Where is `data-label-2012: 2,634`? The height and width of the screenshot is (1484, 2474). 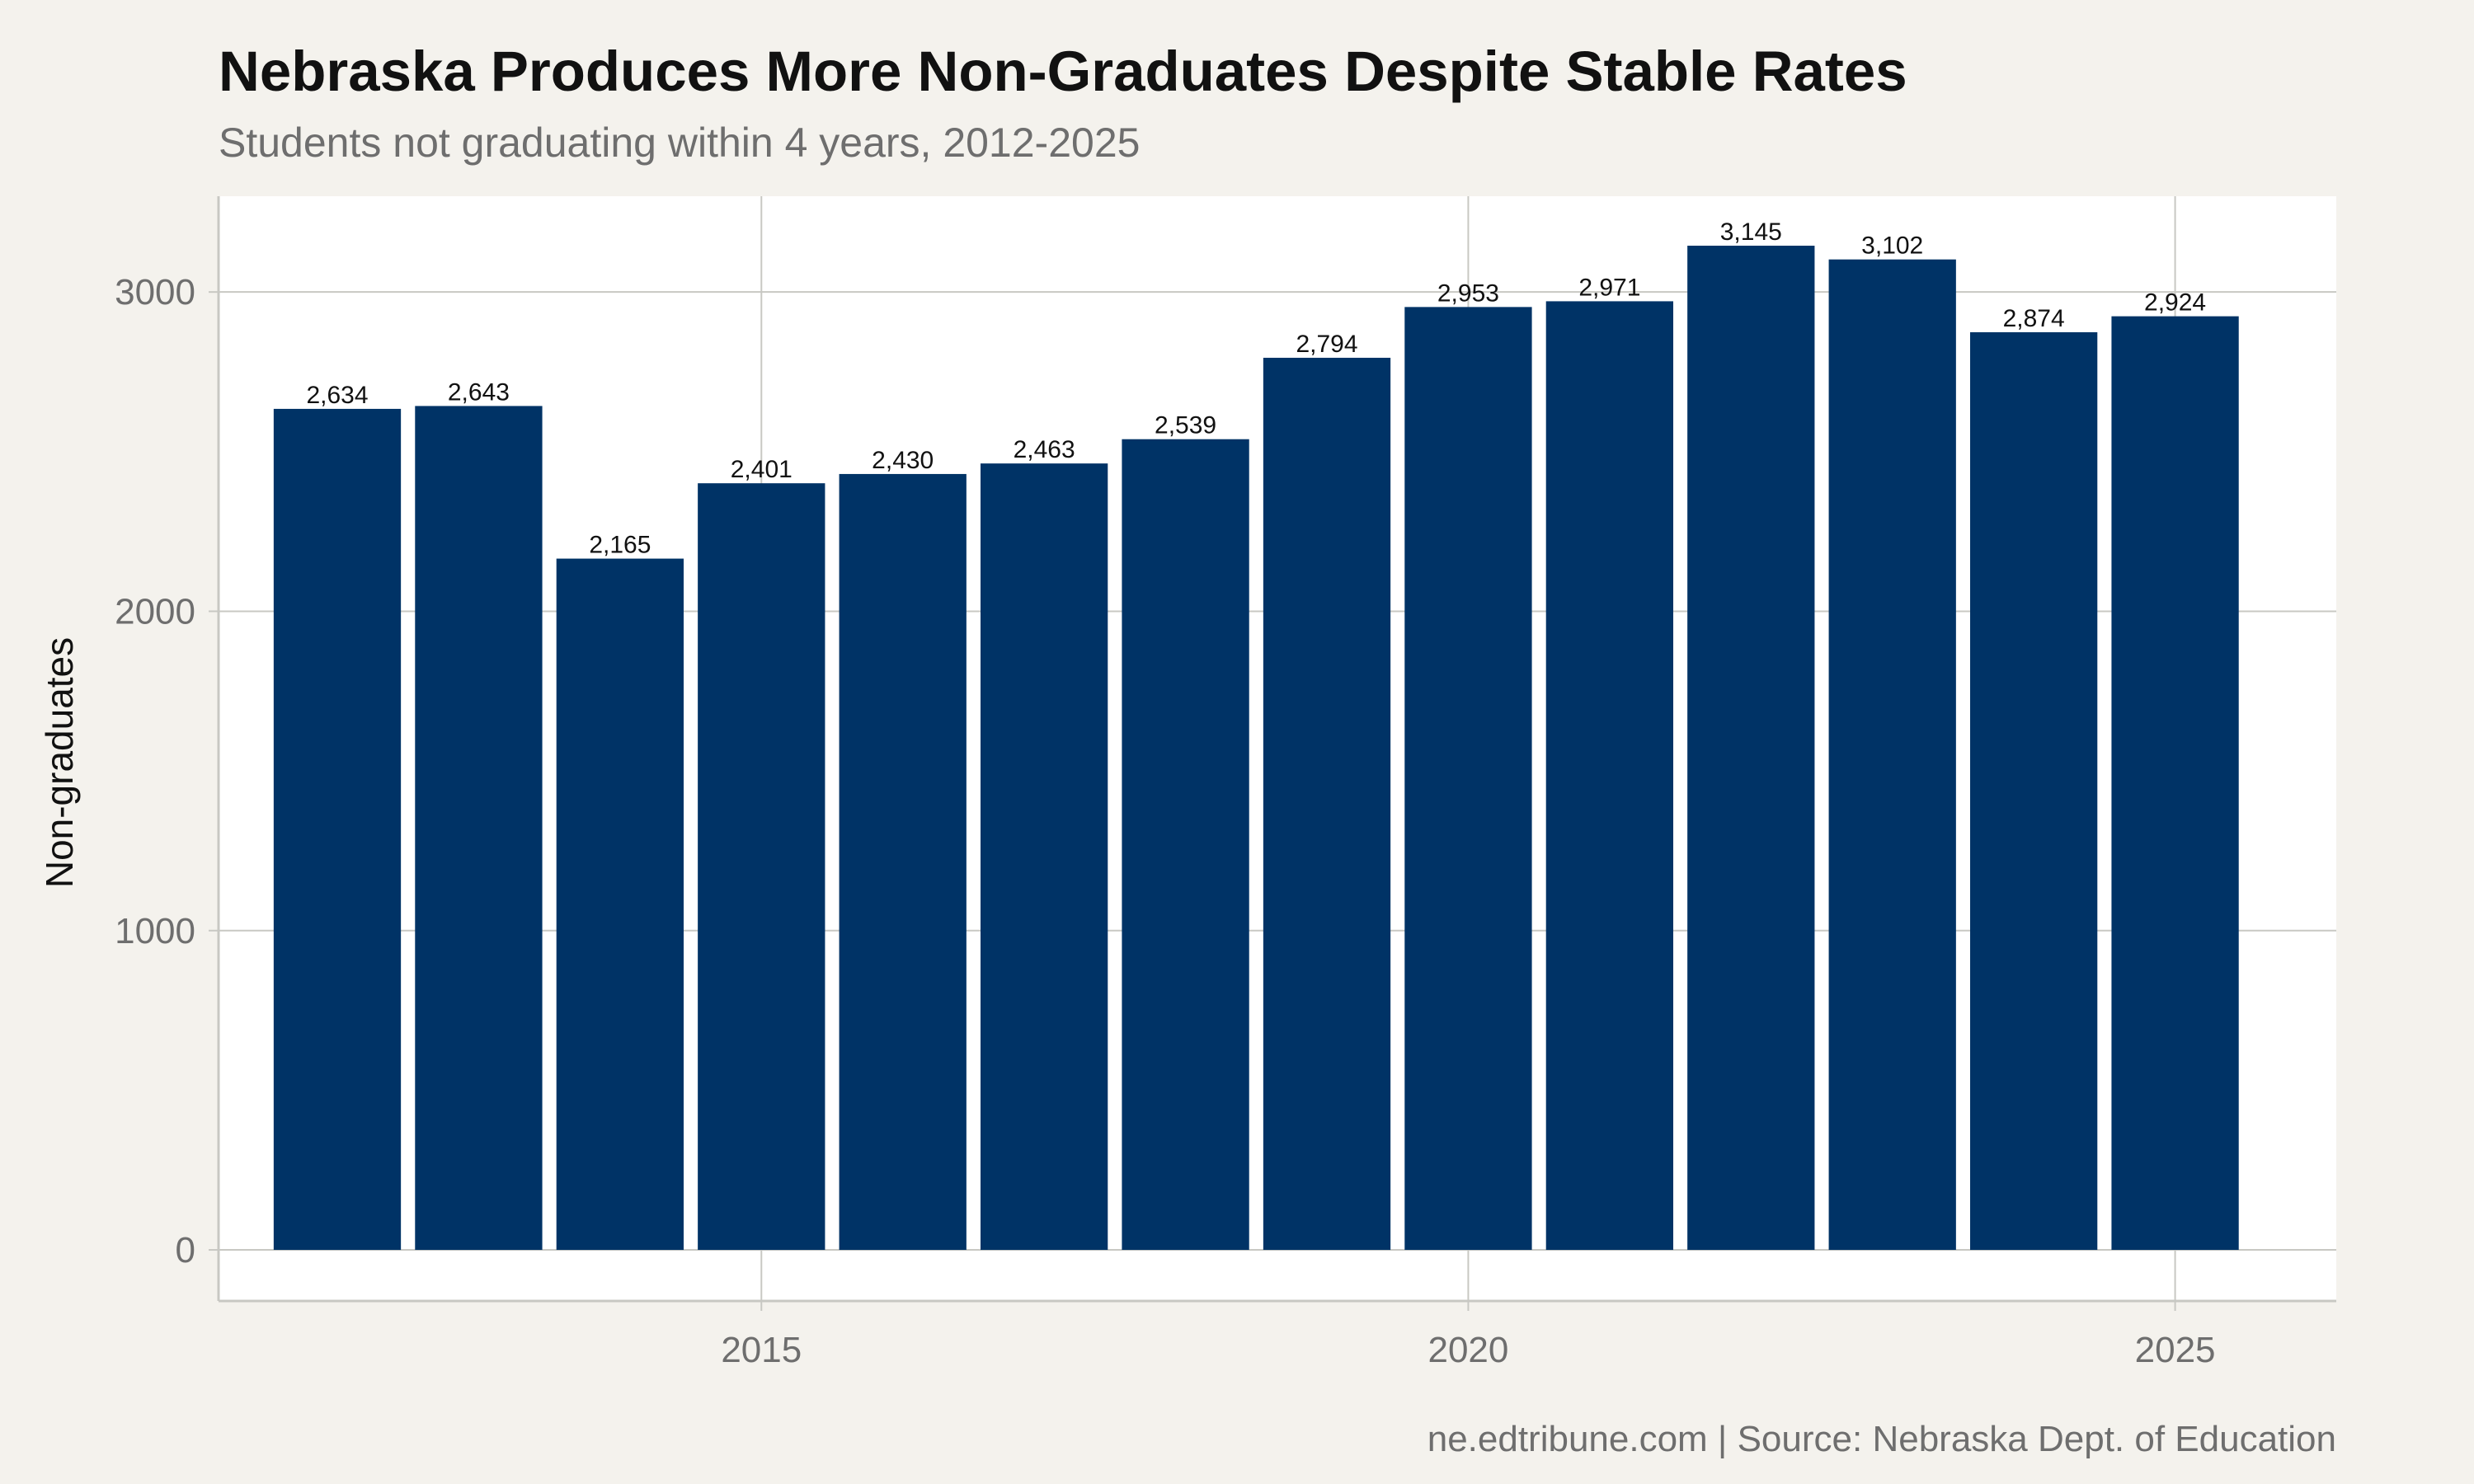 data-label-2012: 2,634 is located at coordinates (337, 395).